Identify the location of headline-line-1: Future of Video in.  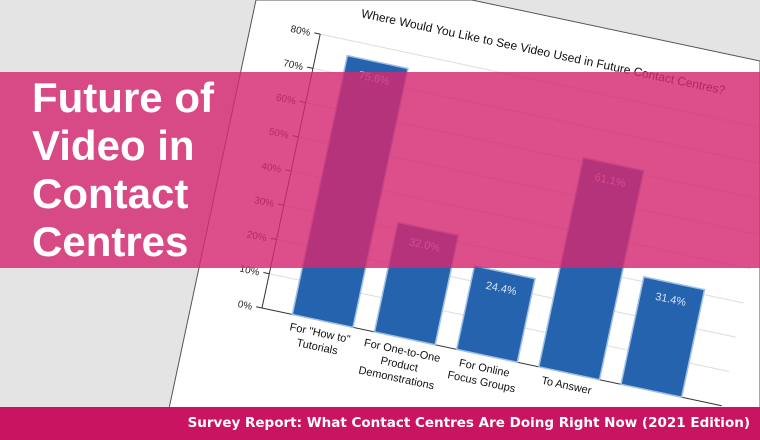
(123, 121).